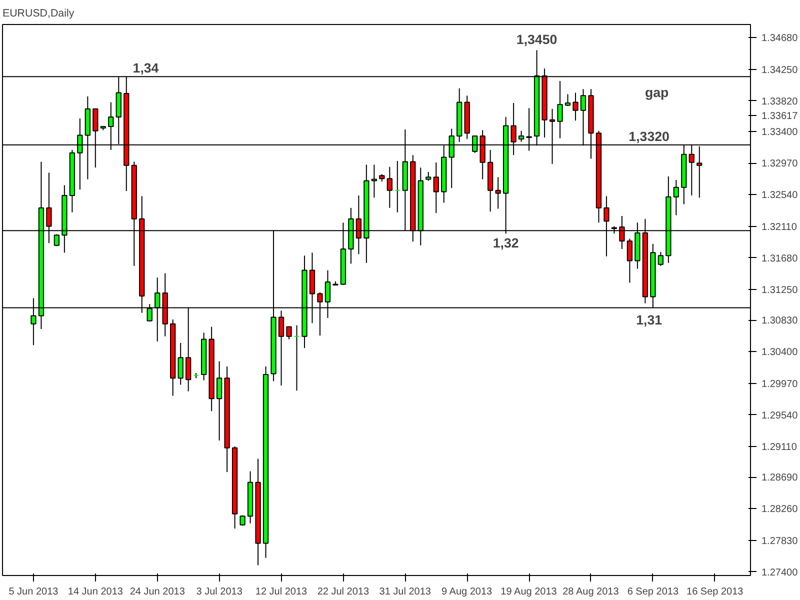 The width and height of the screenshot is (800, 600). I want to click on x-tick-label: 6 Sep 2013, so click(653, 592).